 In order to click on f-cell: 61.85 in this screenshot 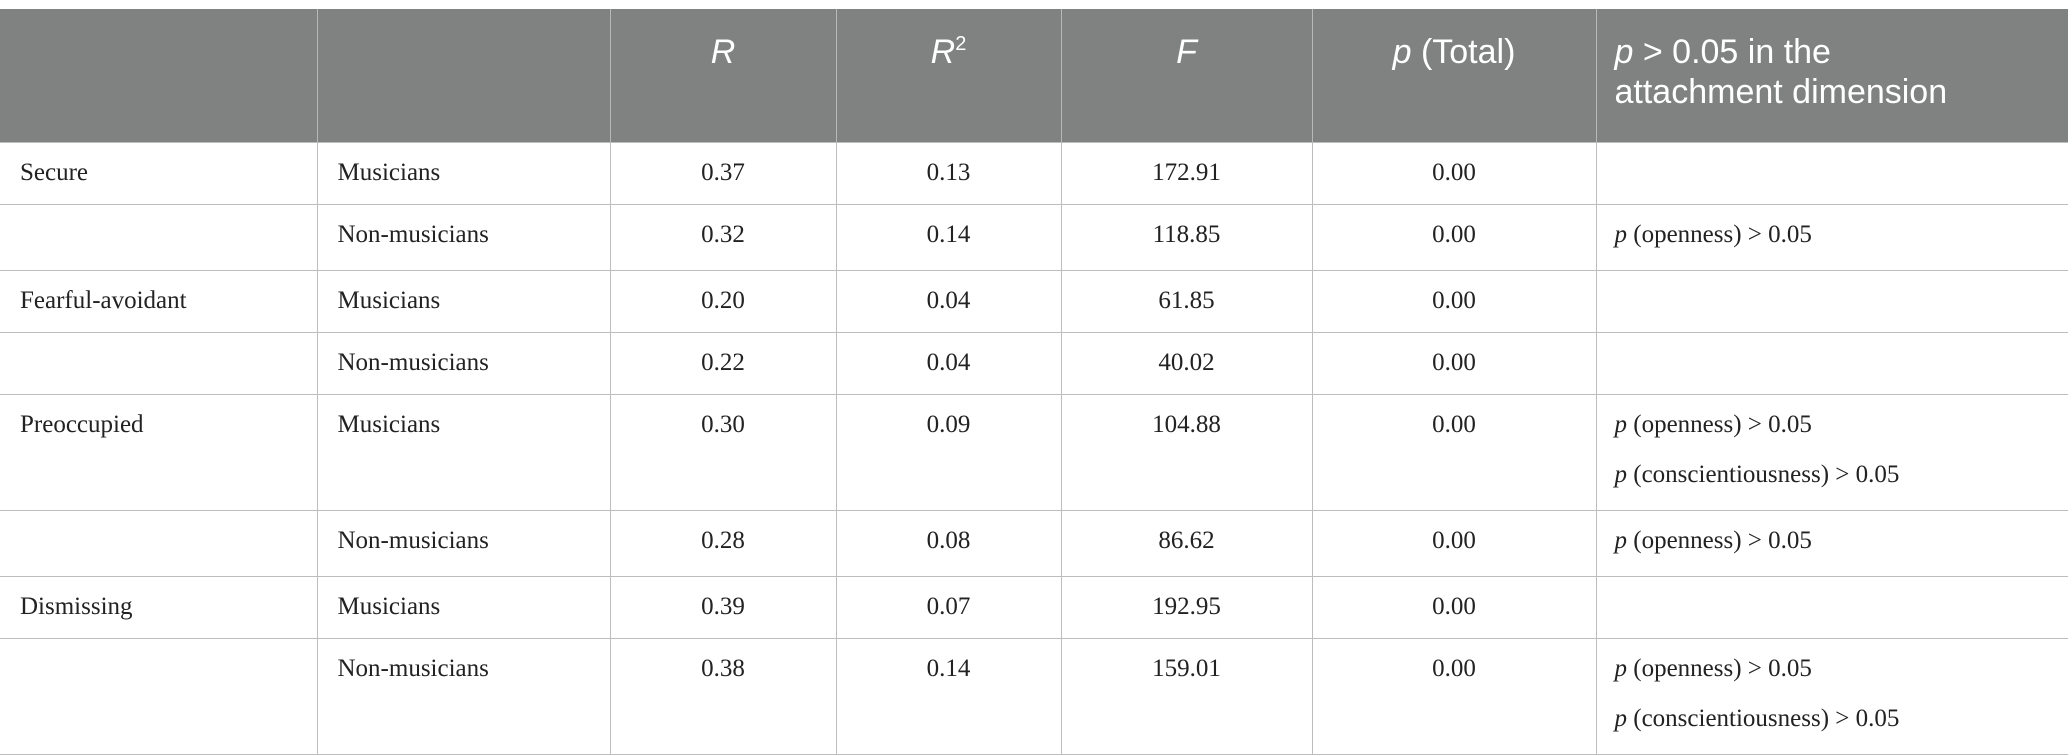, I will do `click(1186, 302)`.